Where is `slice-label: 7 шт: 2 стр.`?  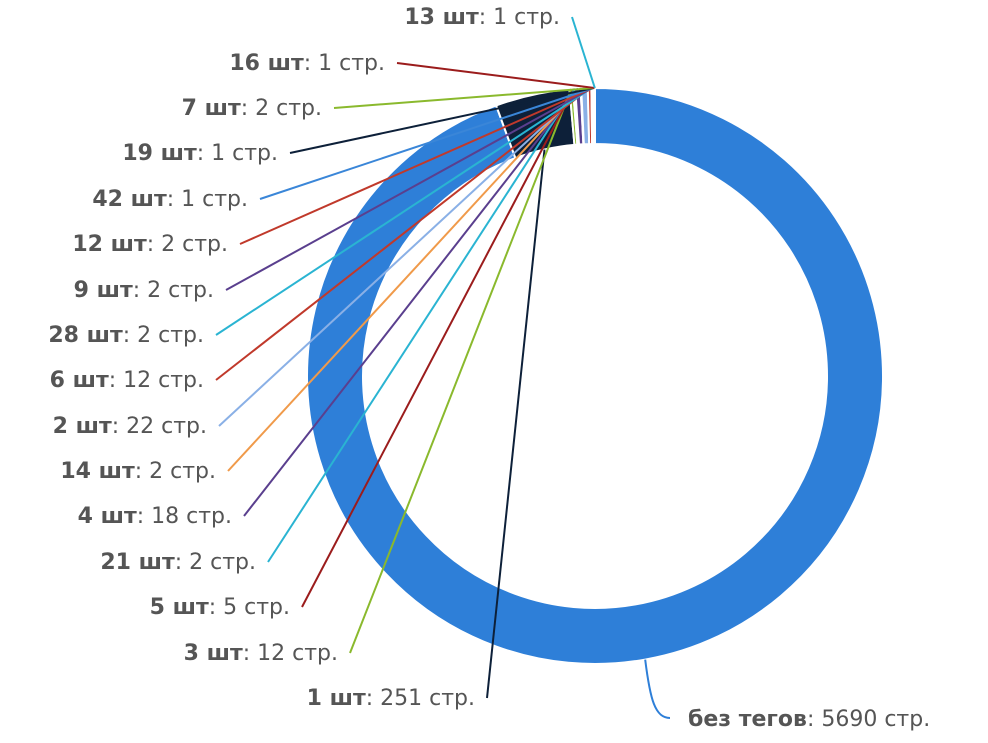 slice-label: 7 шт: 2 стр. is located at coordinates (252, 108).